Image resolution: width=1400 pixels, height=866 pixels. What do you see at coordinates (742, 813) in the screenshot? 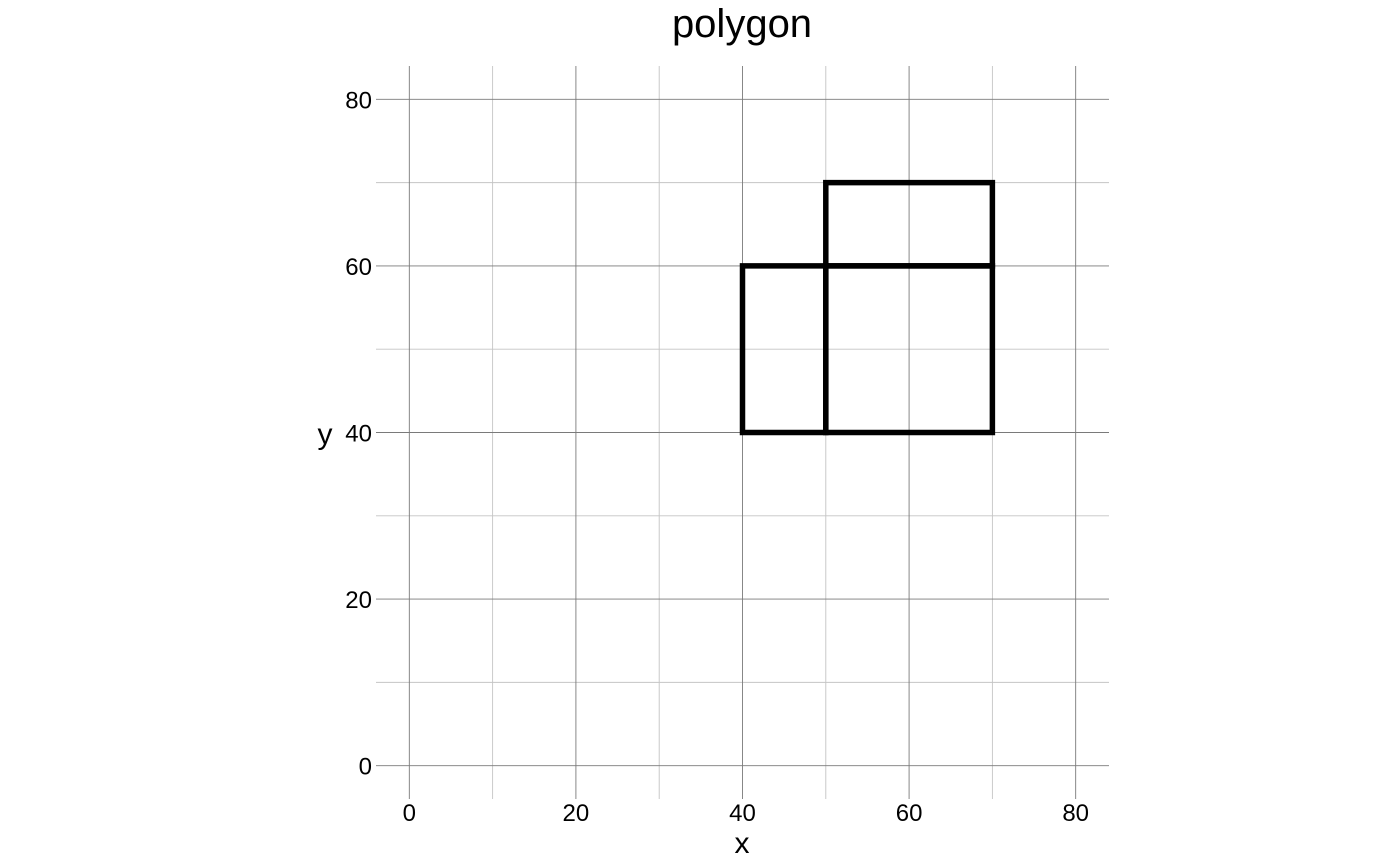
I see `x-tick-label: 40` at bounding box center [742, 813].